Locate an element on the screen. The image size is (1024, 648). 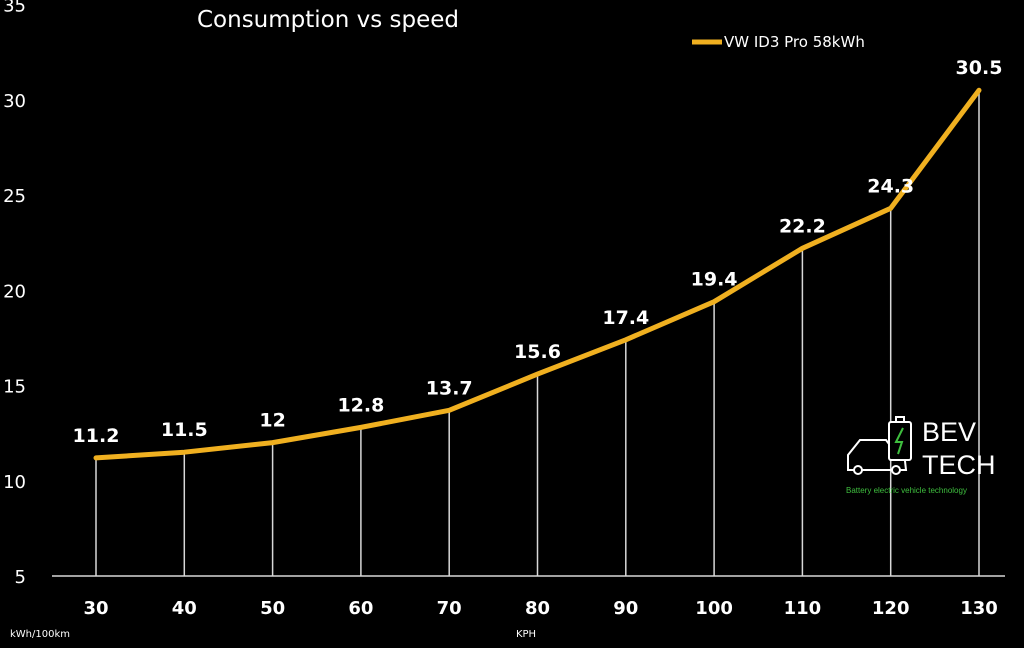
y-tick-label: 15 is located at coordinates (14, 387).